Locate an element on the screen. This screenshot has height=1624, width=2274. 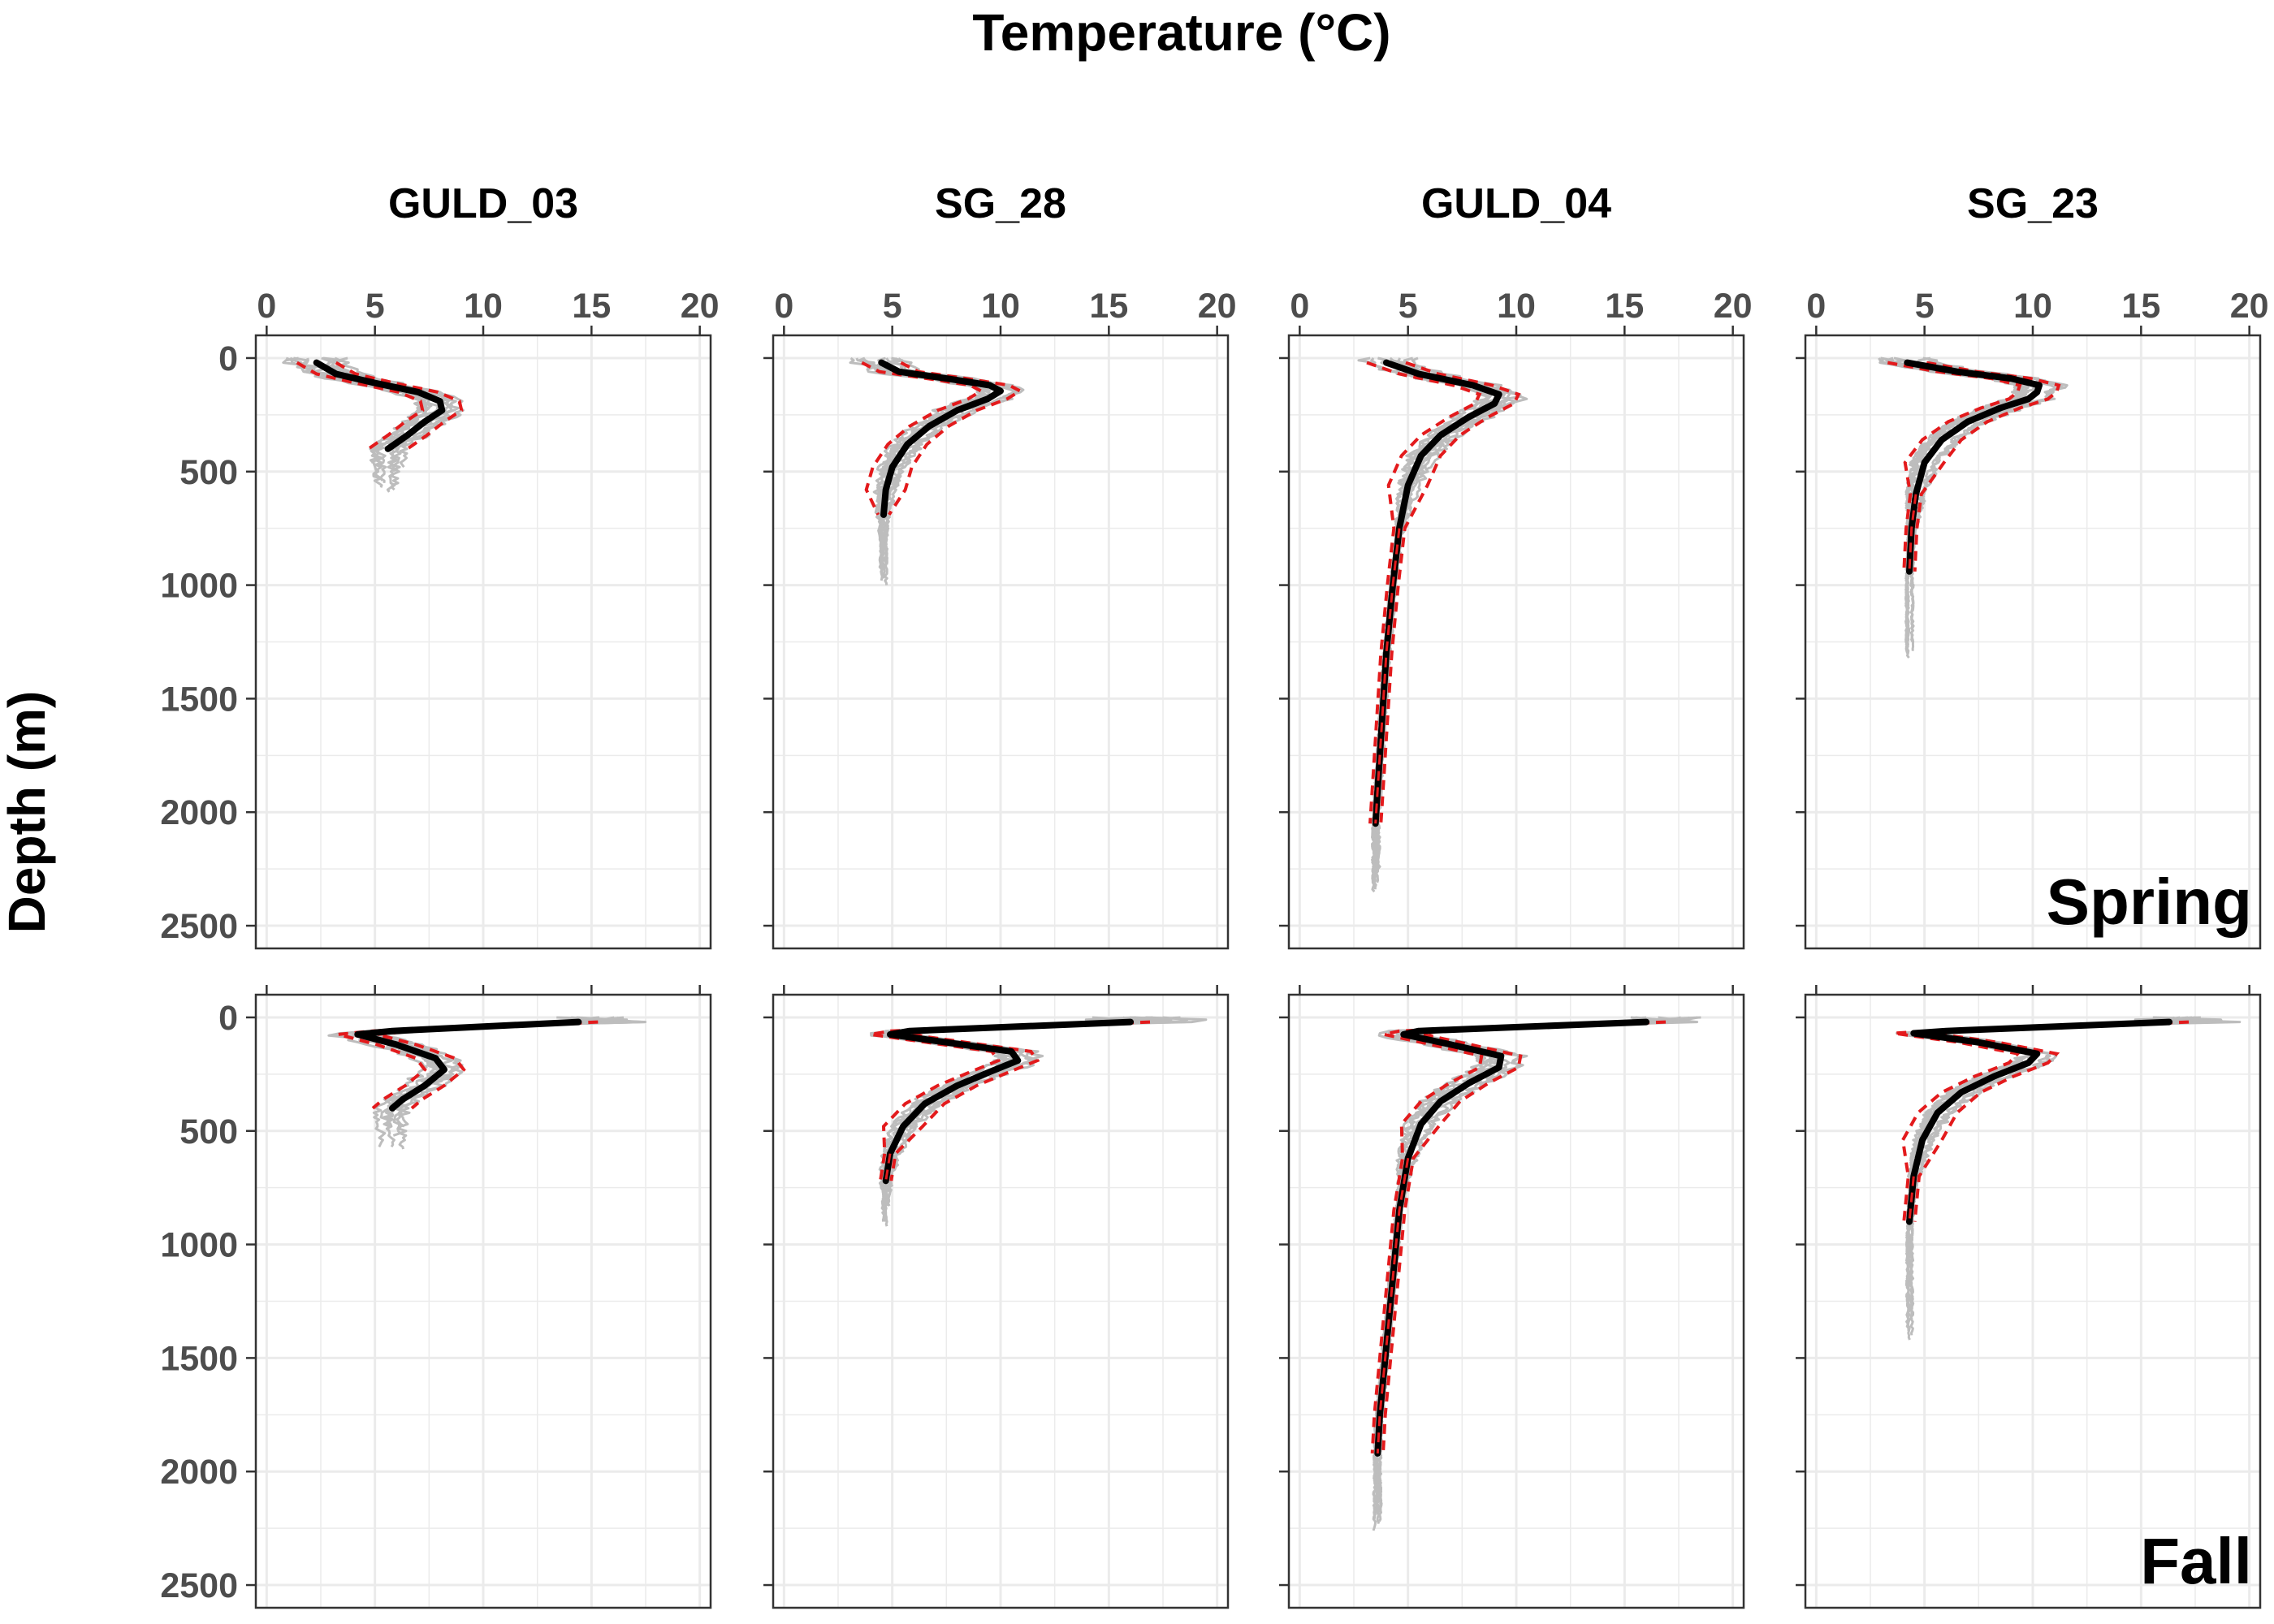
panel-guld_04-fall is located at coordinates (1512, 1297).